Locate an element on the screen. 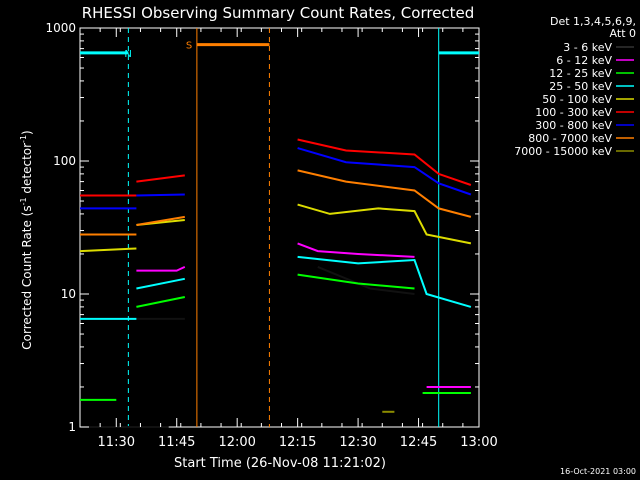 Image resolution: width=640 pixels, height=480 pixels. y-tick-label: 1000 is located at coordinates (60, 28).